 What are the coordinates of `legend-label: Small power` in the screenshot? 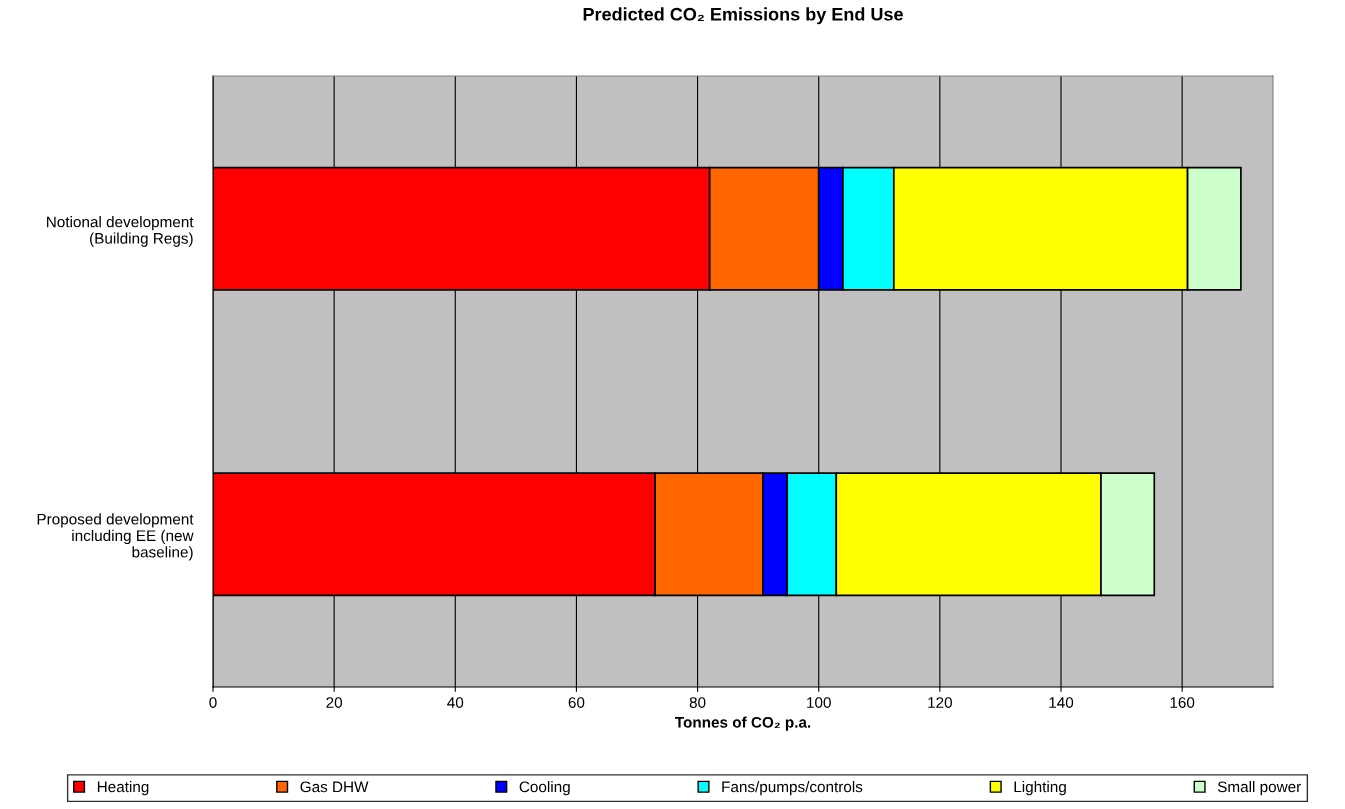 It's located at (1259, 788).